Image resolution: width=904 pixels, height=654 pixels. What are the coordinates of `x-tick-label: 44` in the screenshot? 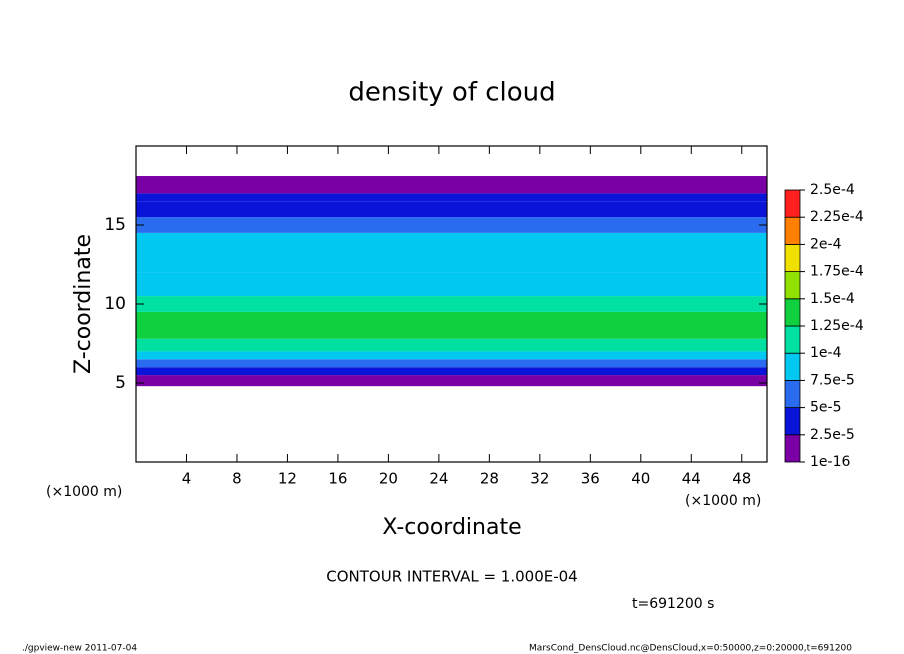 It's located at (691, 479).